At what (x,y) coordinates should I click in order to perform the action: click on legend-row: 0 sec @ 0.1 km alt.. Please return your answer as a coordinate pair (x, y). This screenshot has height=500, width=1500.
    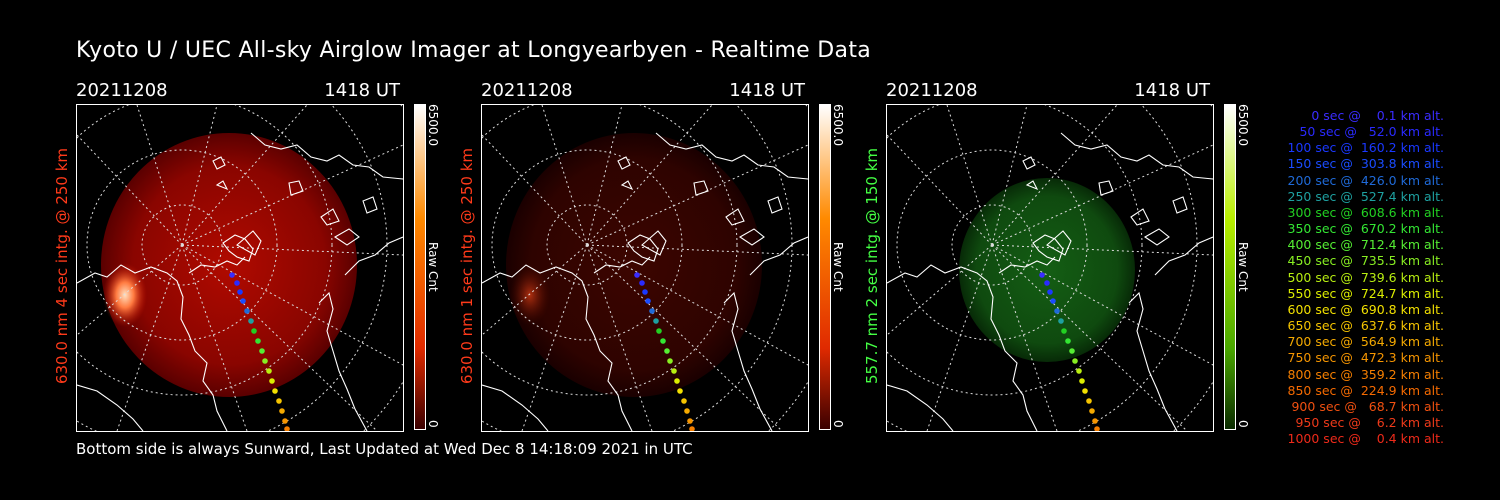
    Looking at the image, I should click on (1373, 115).